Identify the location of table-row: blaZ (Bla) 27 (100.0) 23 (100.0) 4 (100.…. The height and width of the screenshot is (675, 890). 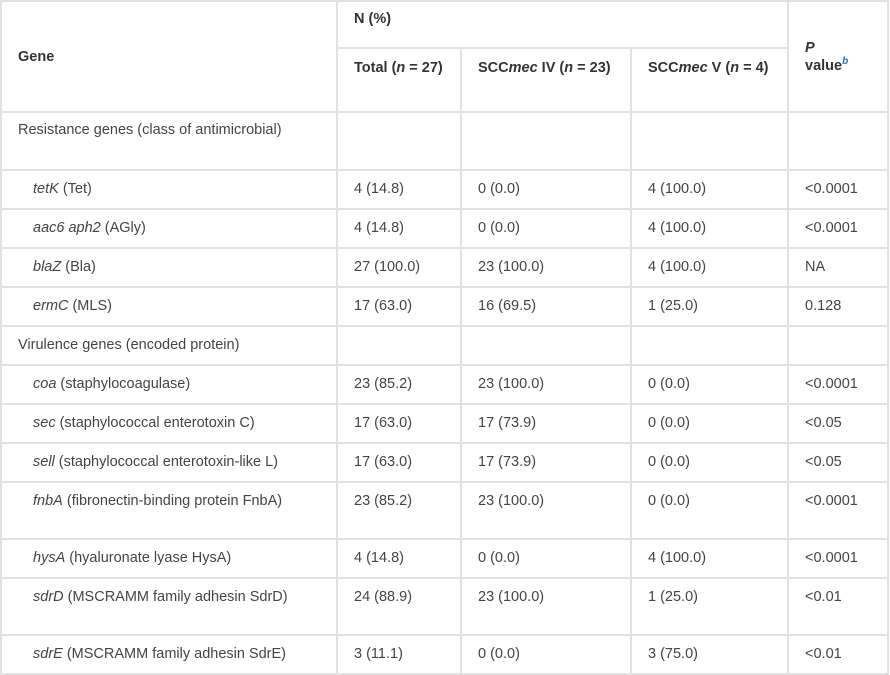
(445, 267).